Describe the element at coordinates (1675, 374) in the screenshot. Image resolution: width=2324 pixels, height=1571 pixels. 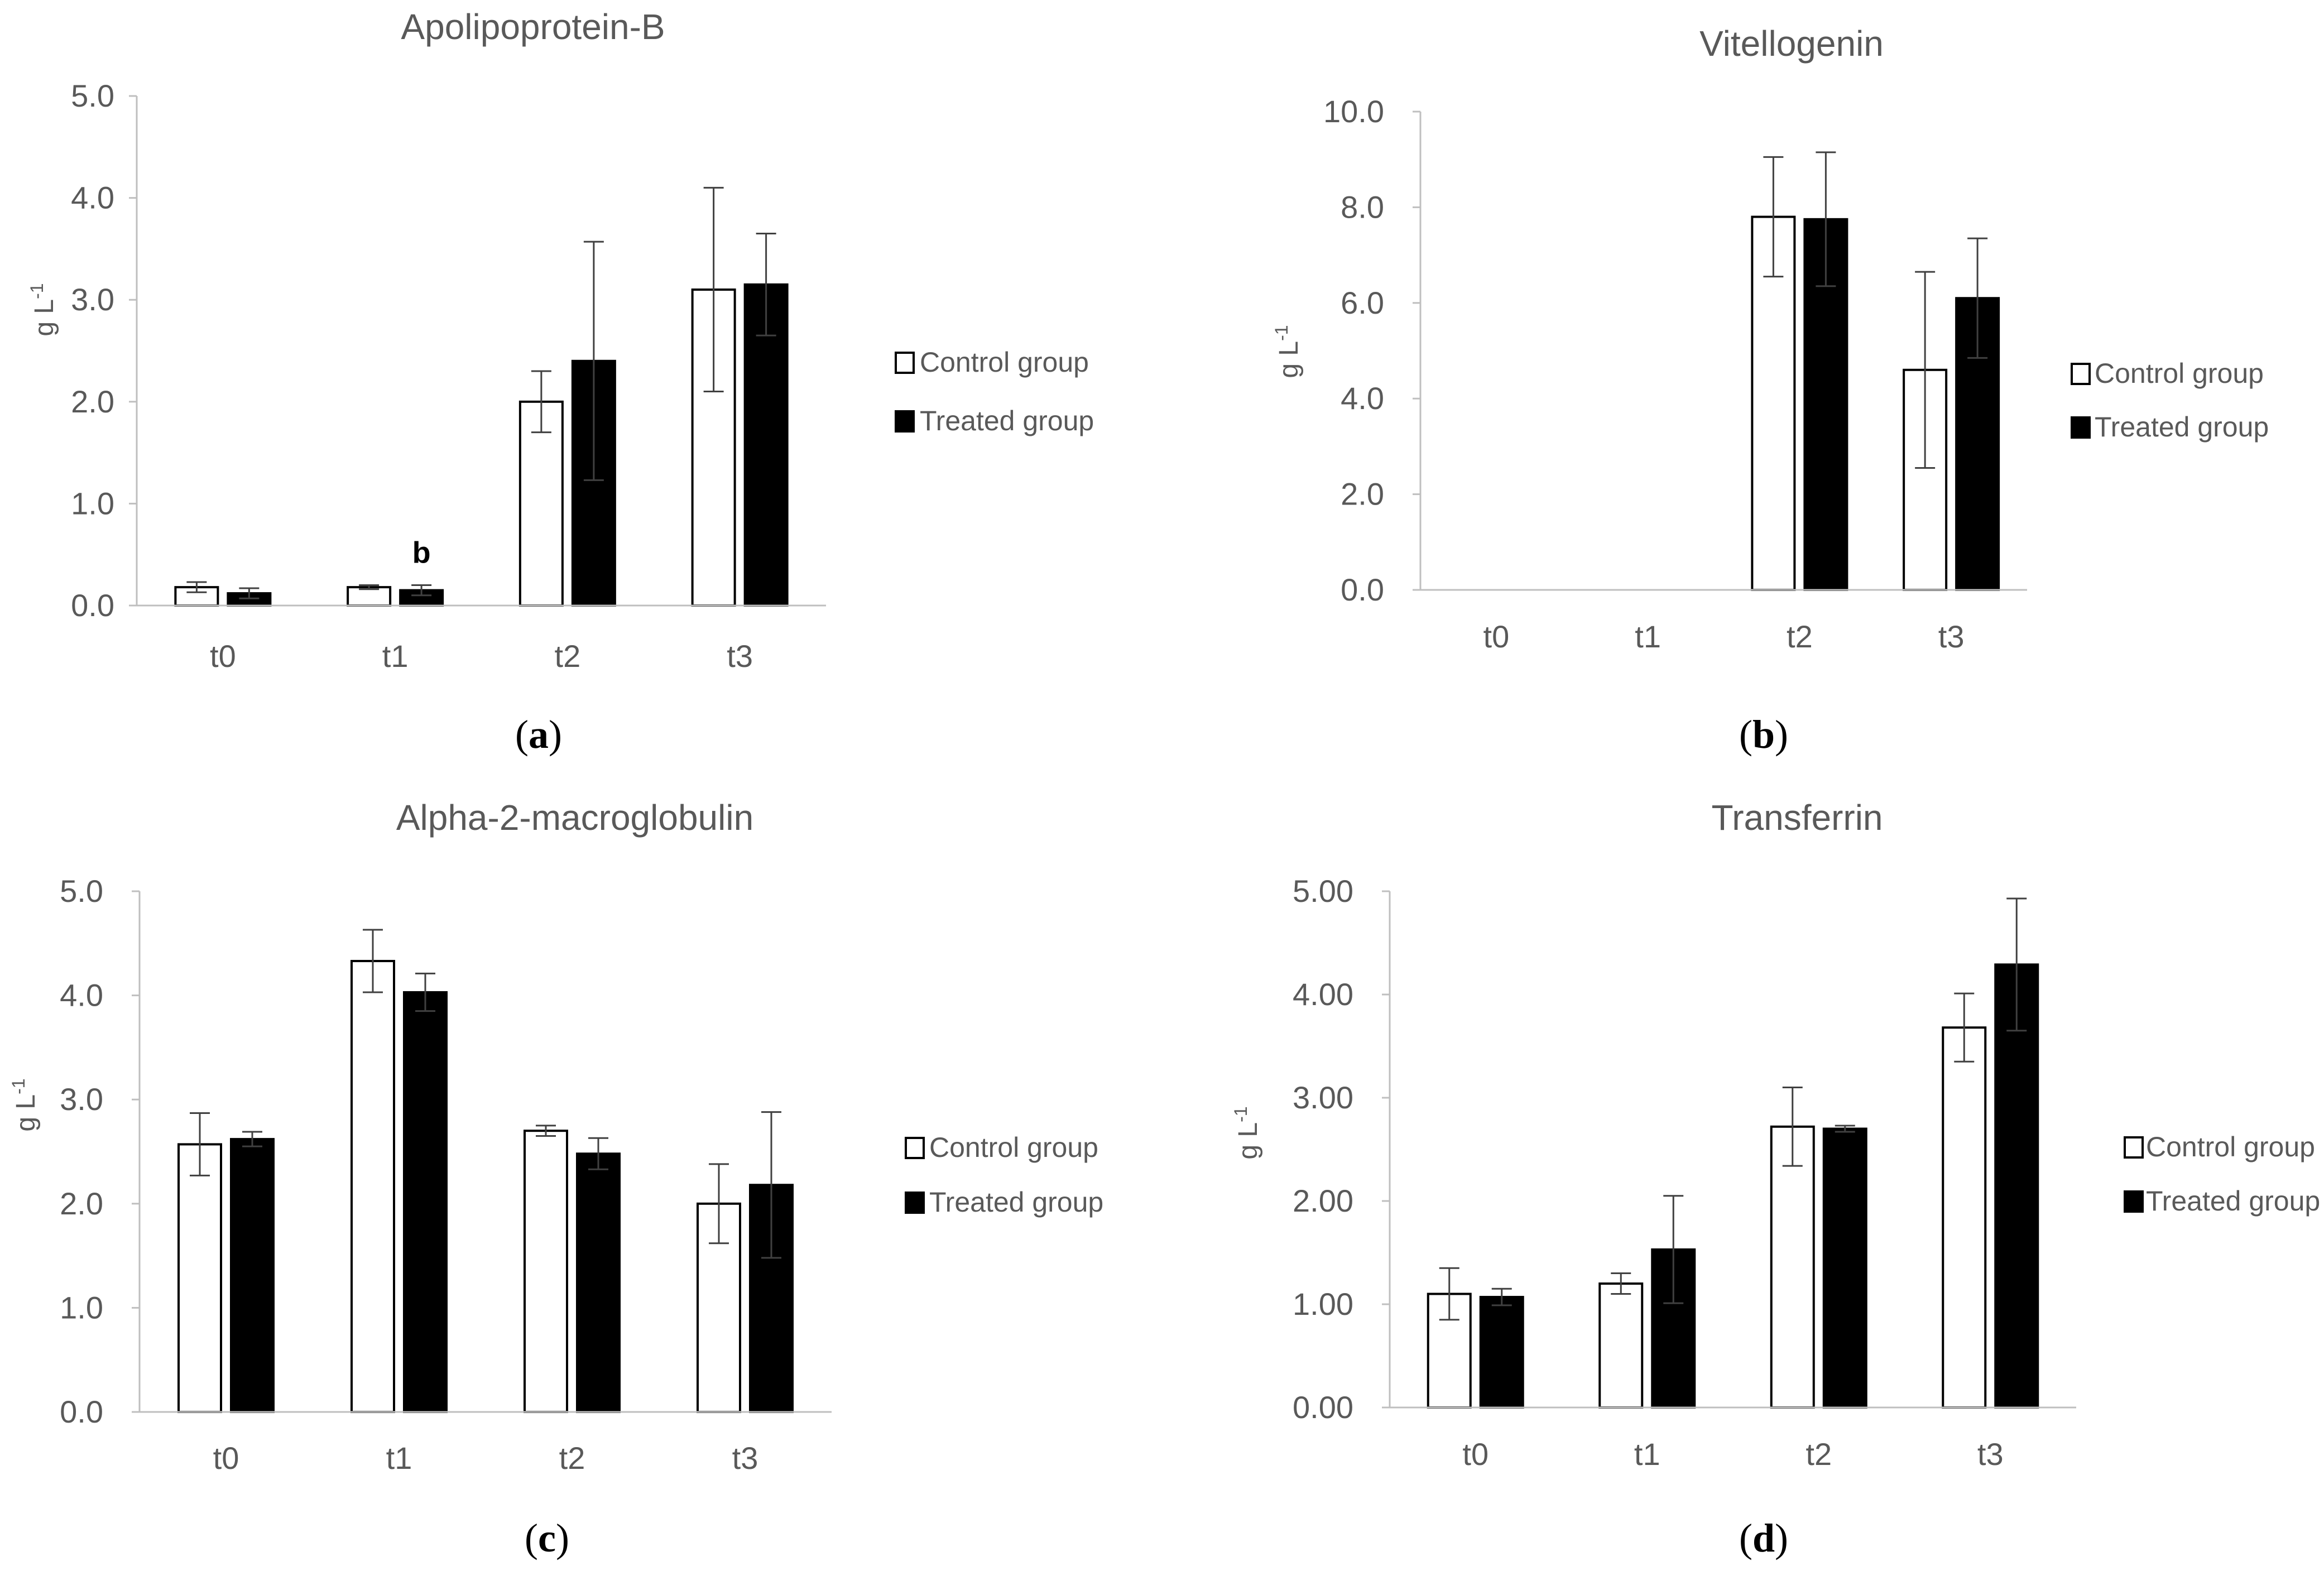
I see `plot-area: 0.0 2.0 4.0 6.0 8.0 10.0 t0 t1 t2 t3` at that location.